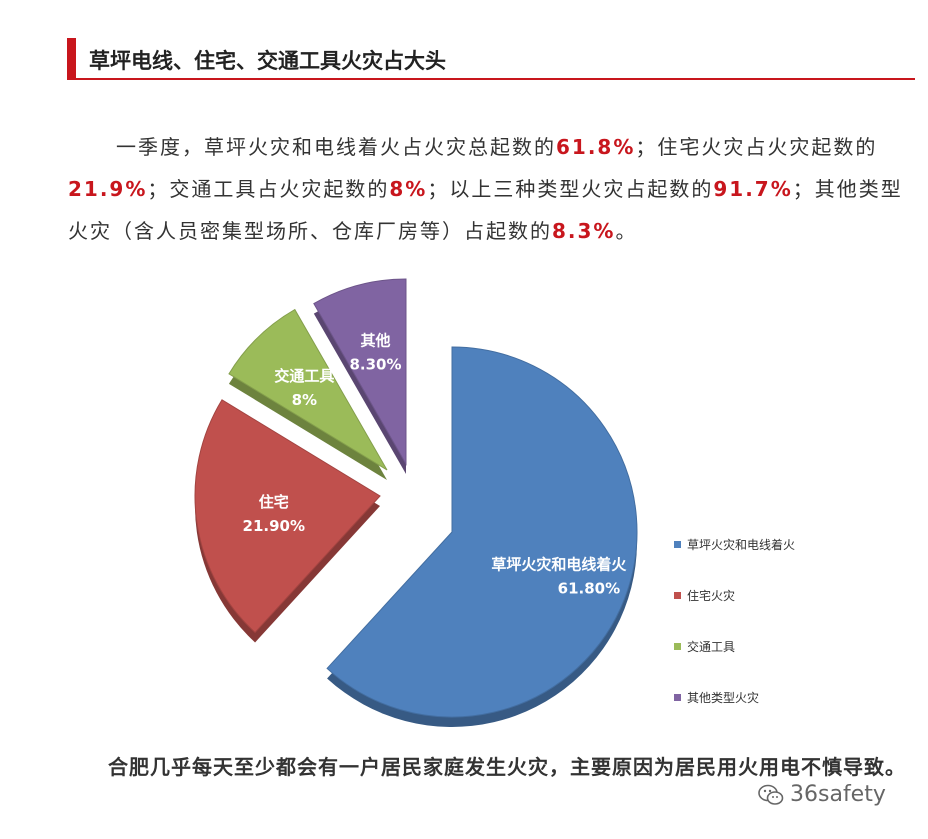 Image resolution: width=928 pixels, height=839 pixels. I want to click on watermark: 36safety, so click(822, 794).